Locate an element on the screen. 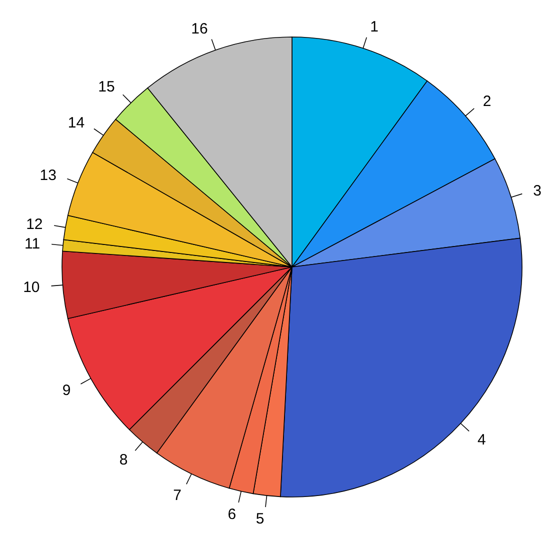  slice-label: 14 is located at coordinates (76, 123).